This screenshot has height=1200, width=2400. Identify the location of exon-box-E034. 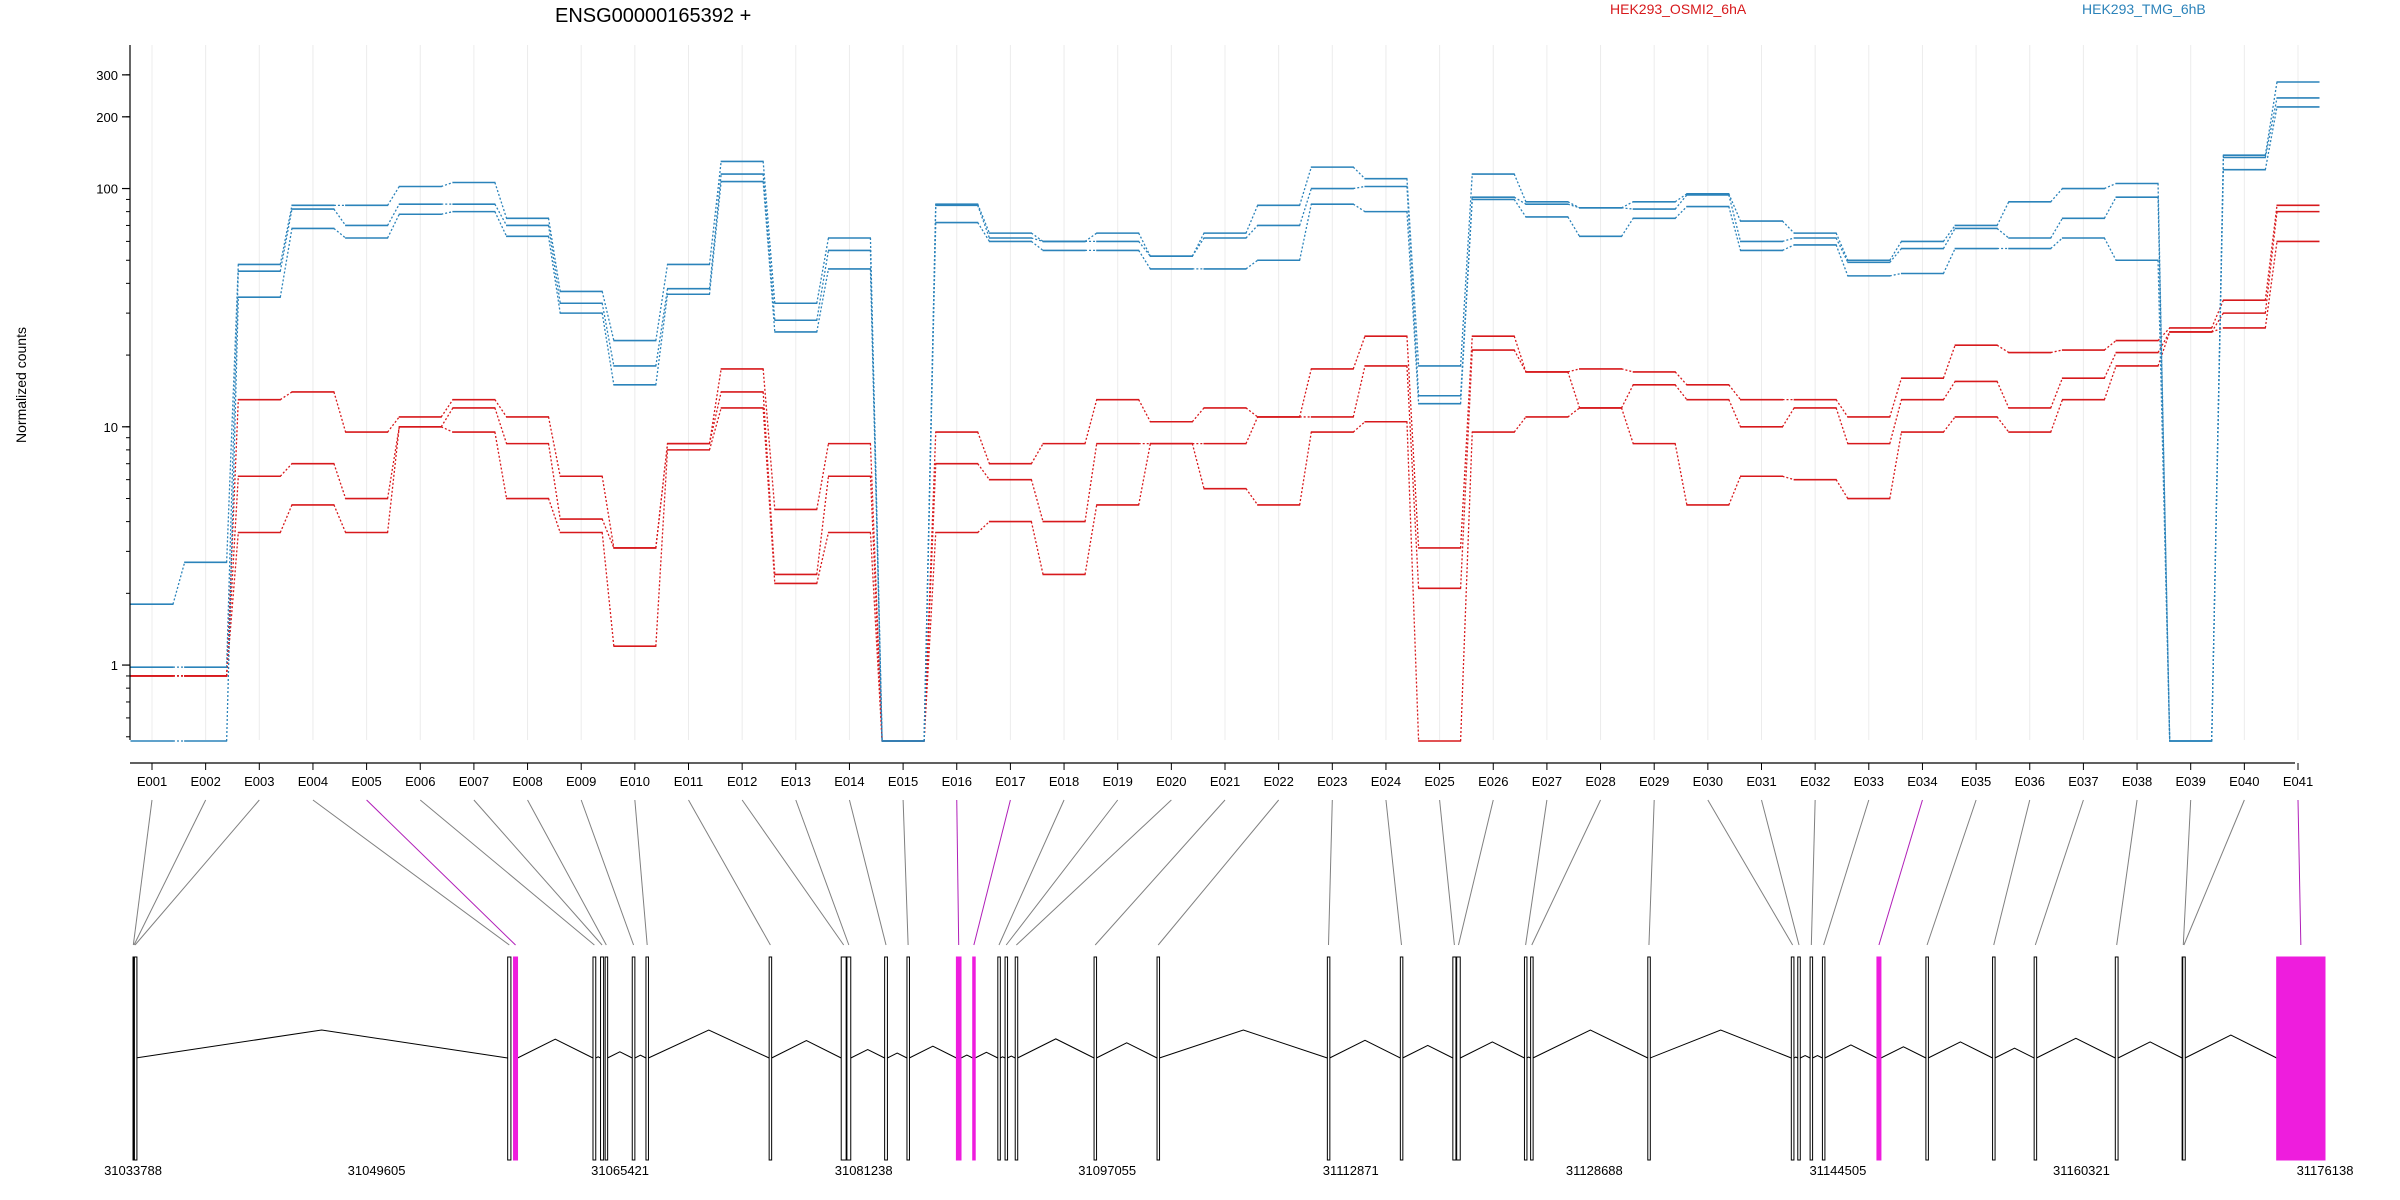
(1879, 1058).